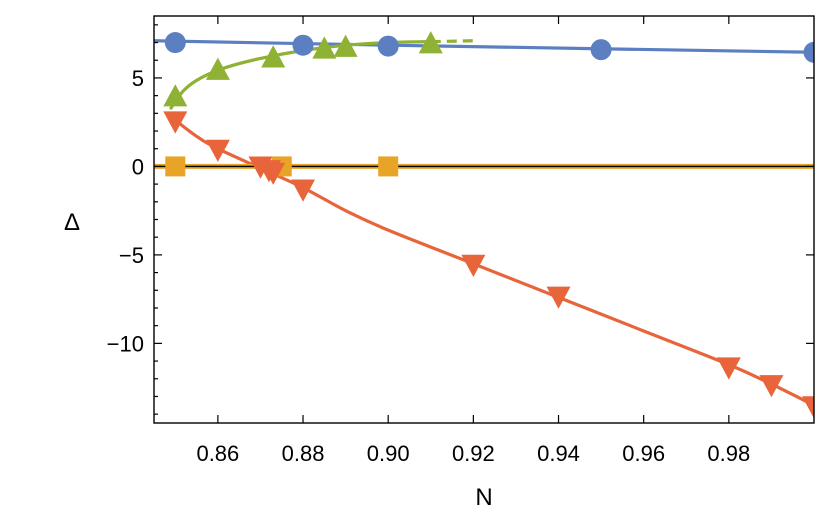 The width and height of the screenshot is (830, 520). I want to click on x-tick-label-5: 0.96, so click(643, 453).